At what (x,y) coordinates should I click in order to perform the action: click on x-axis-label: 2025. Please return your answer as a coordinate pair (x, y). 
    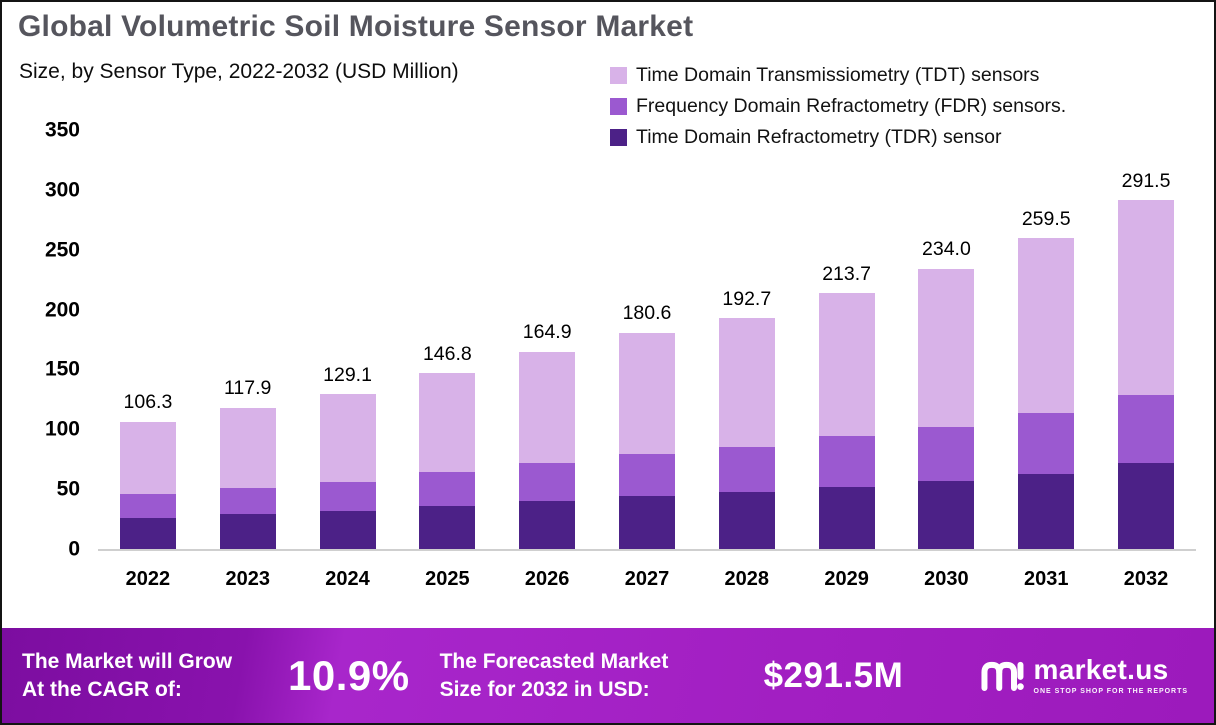
    Looking at the image, I should click on (447, 579).